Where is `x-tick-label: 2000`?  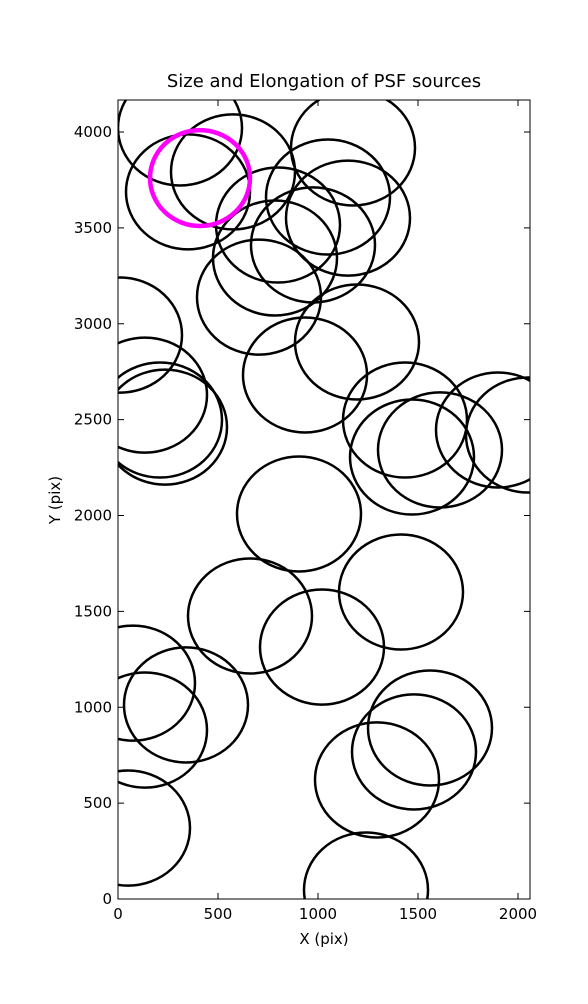 x-tick-label: 2000 is located at coordinates (518, 914).